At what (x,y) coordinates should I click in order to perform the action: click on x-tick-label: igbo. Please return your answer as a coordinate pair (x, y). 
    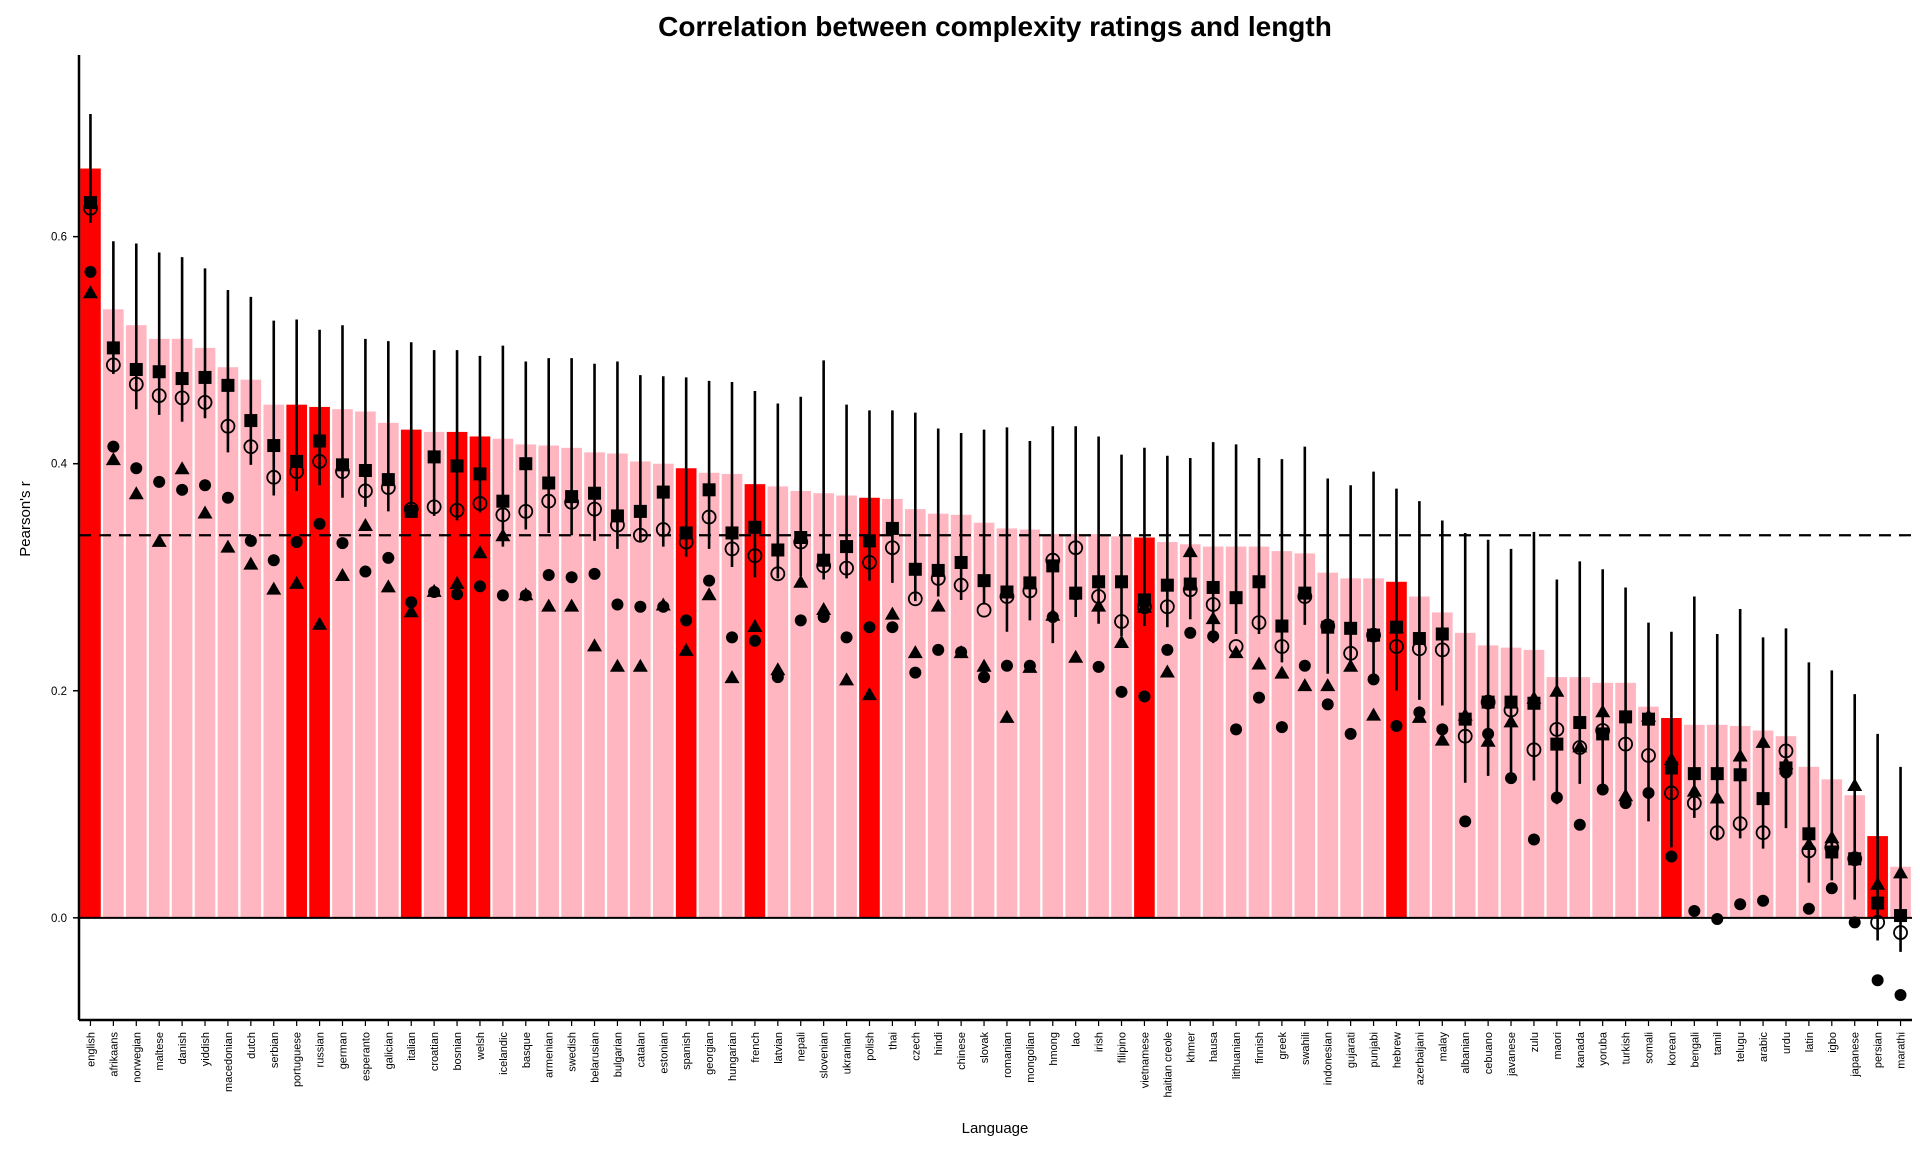
    Looking at the image, I should click on (1833, 1042).